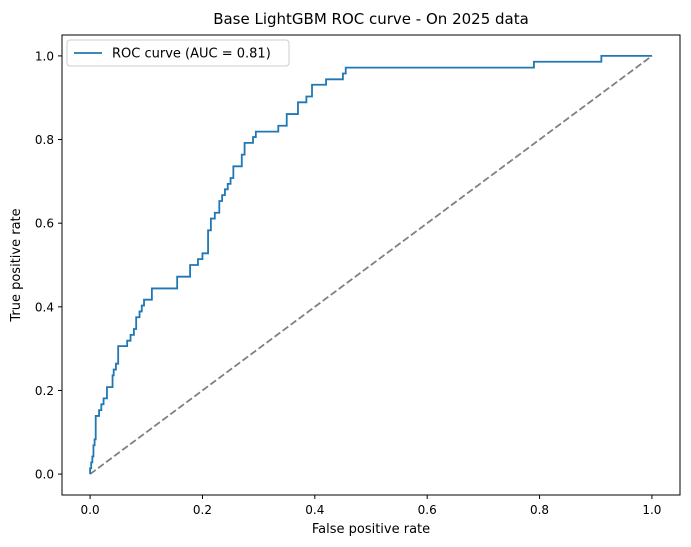  I want to click on x-tick-label: 0.4, so click(314, 510).